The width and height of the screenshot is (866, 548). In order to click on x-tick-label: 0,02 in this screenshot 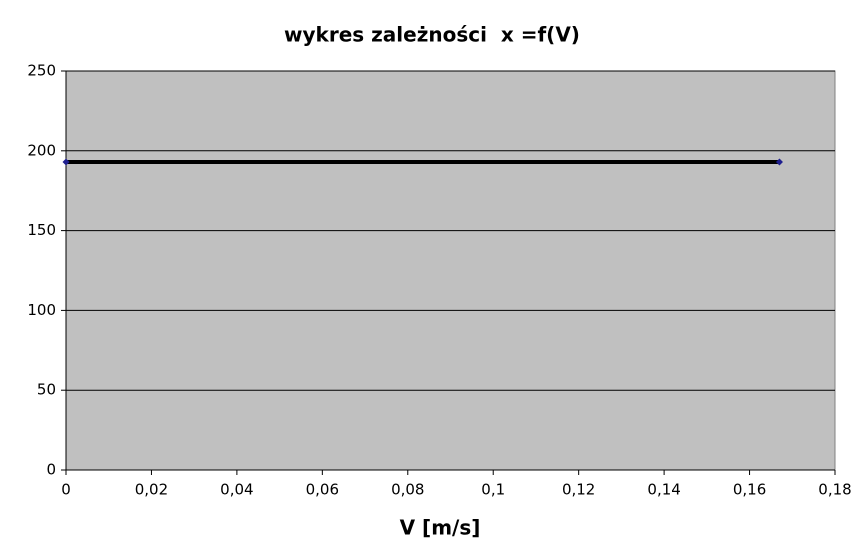, I will do `click(151, 490)`.